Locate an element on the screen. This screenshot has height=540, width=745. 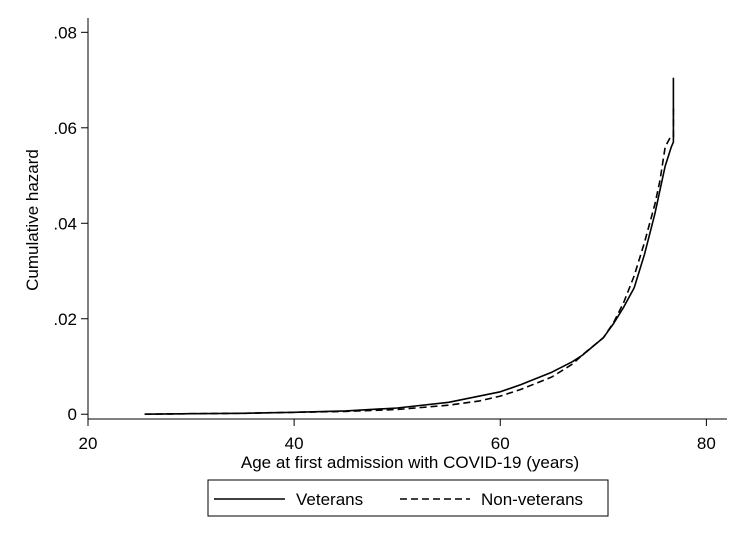
x-tick-label: 20 is located at coordinates (88, 443).